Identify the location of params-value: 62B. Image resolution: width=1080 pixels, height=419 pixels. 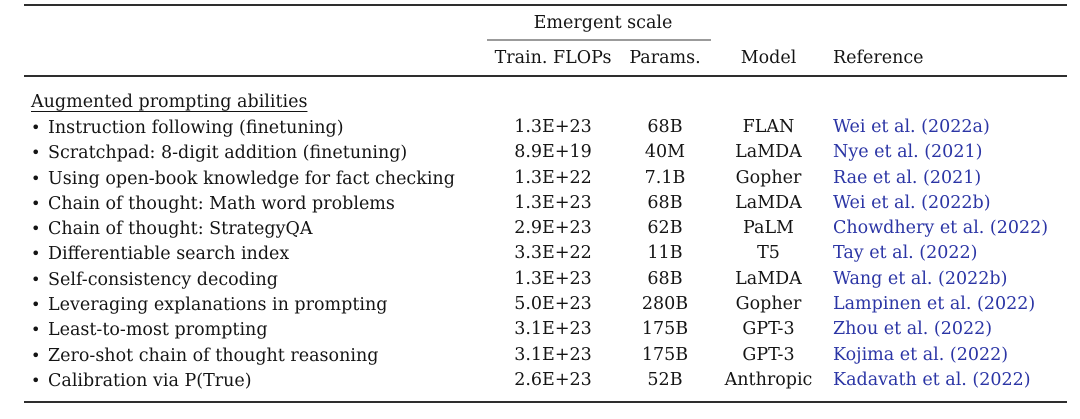
(665, 228).